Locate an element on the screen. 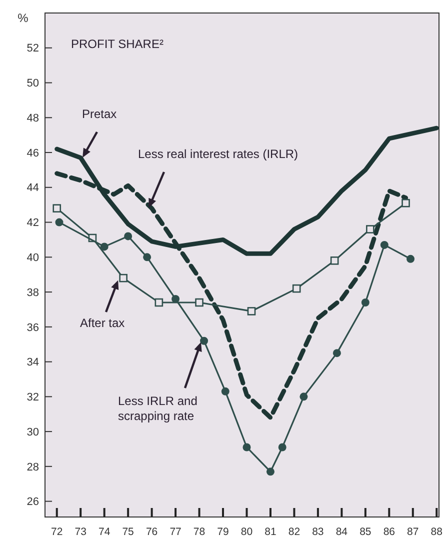  x-tick-label: 79 is located at coordinates (223, 532).